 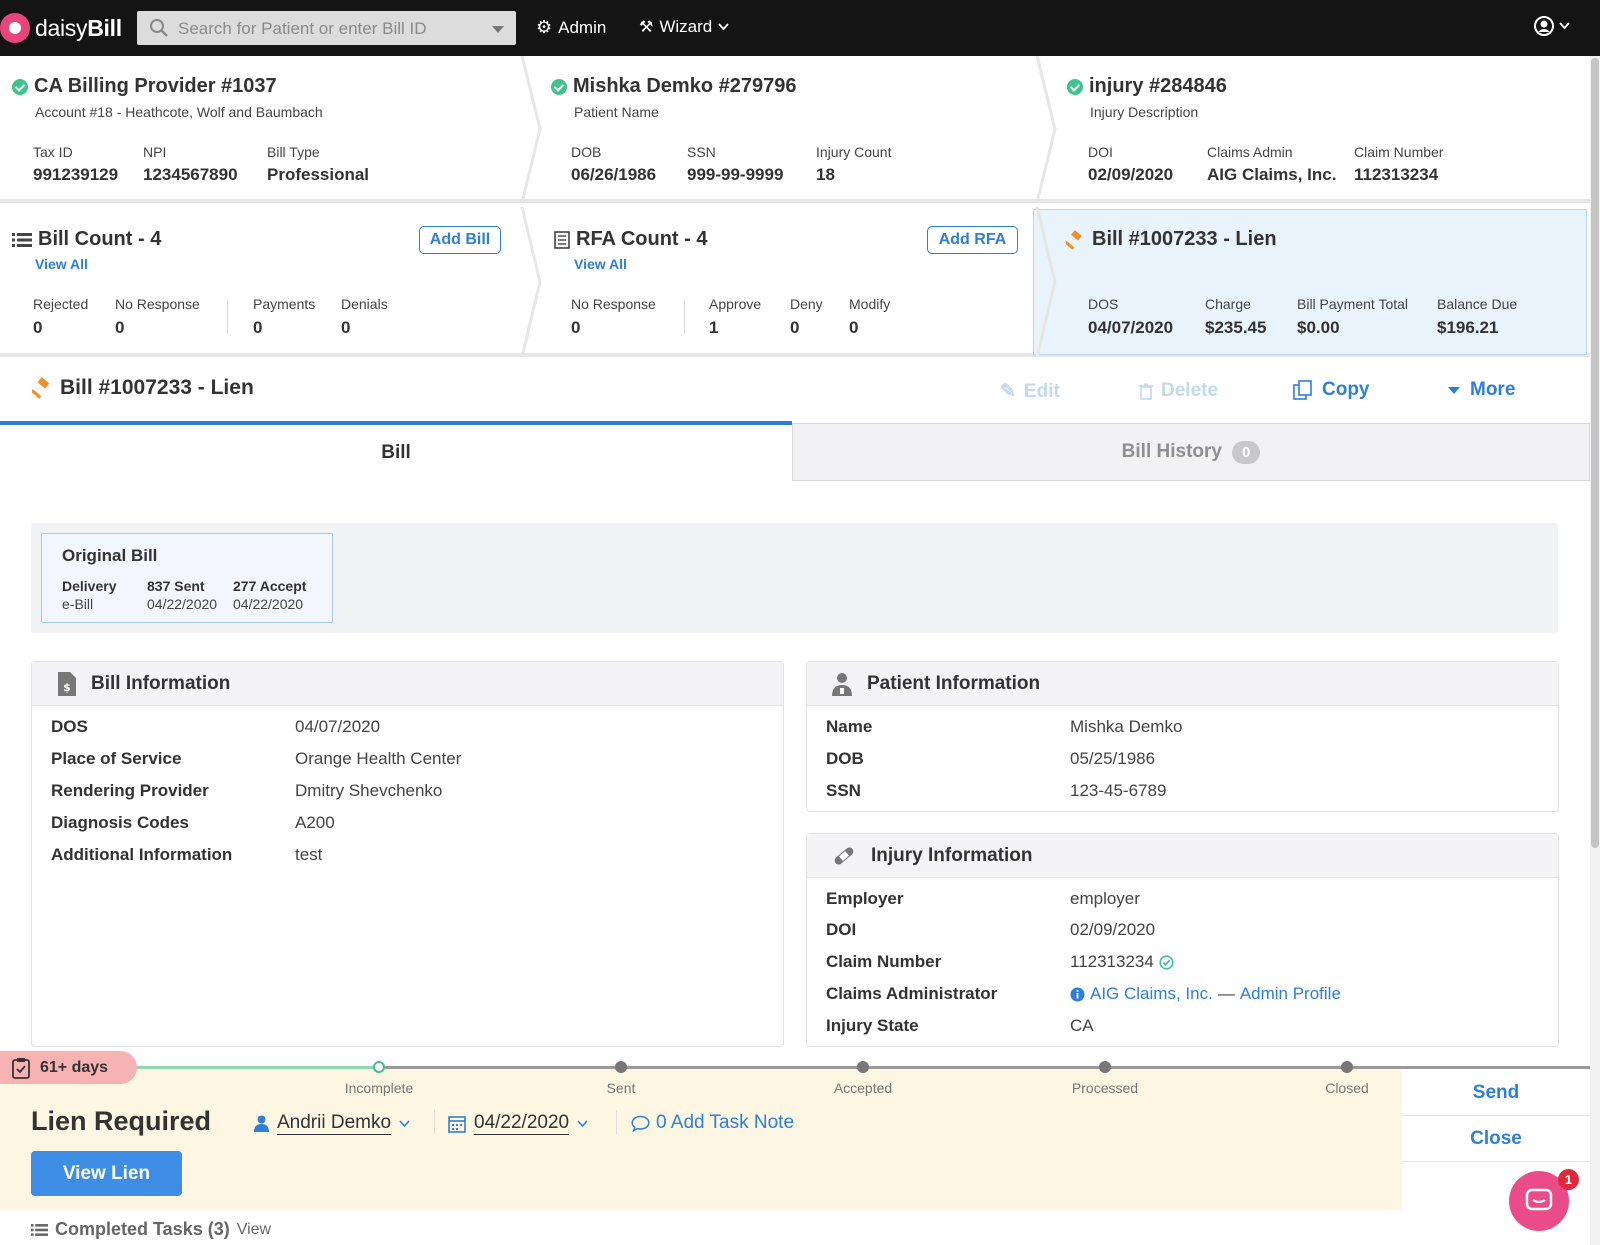 I want to click on modify-label: Modify, so click(x=870, y=304).